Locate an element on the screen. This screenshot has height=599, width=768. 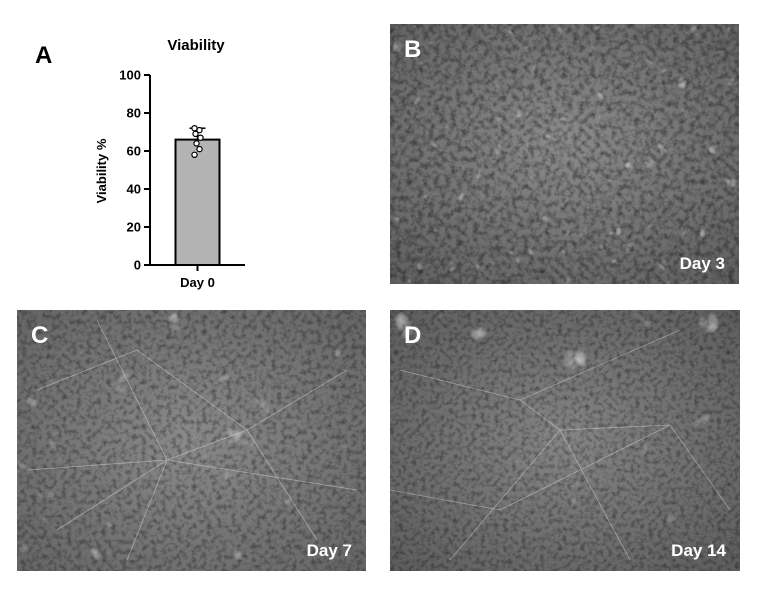
y-axis: 0 20 40 60 80 100 is located at coordinates (135, 170).